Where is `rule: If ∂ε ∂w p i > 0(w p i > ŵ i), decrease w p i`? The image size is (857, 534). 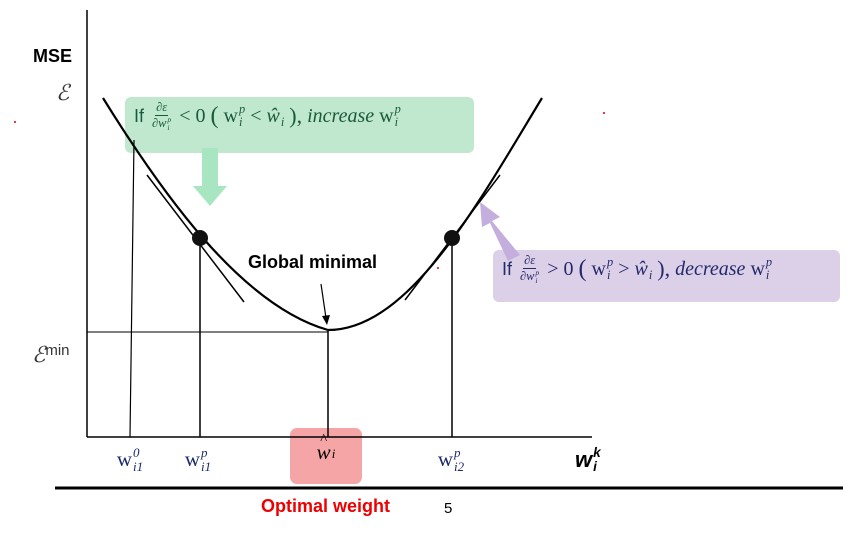
rule: If ∂ε ∂w p i > 0(w p i > ŵ i), decrease w p i is located at coordinates (637, 269).